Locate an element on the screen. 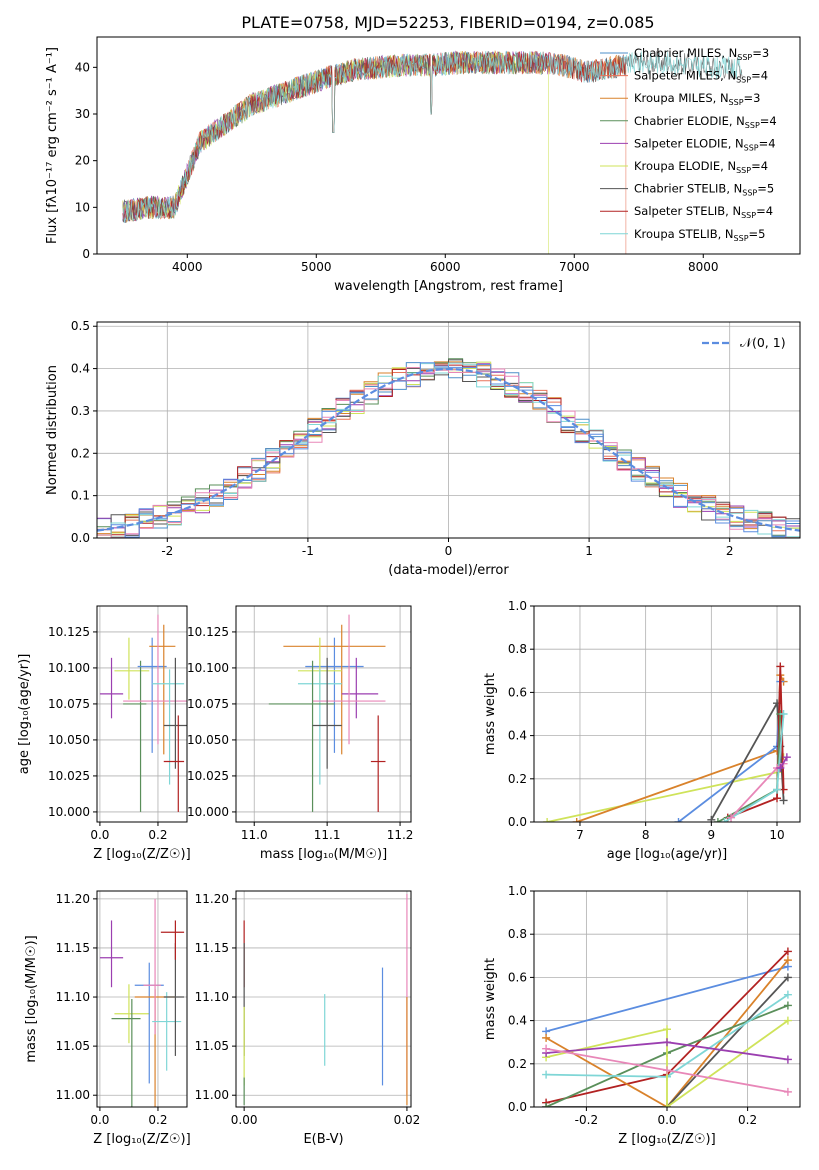 The width and height of the screenshot is (819, 1170). legend-entry: Kroupa MILES, NSSP=3 is located at coordinates (697, 99).